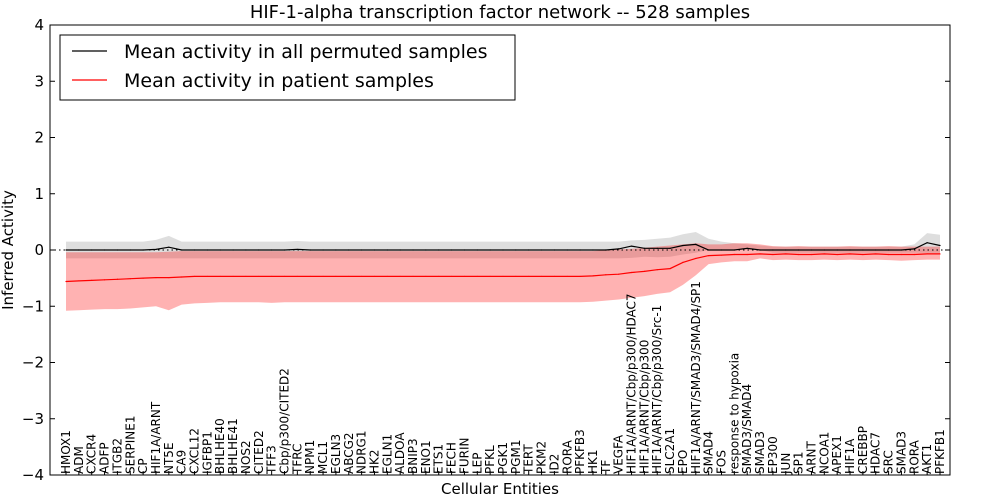 The width and height of the screenshot is (1000, 500). Describe the element at coordinates (812, 457) in the screenshot. I see `x-tick-label-58: ARNT` at that location.